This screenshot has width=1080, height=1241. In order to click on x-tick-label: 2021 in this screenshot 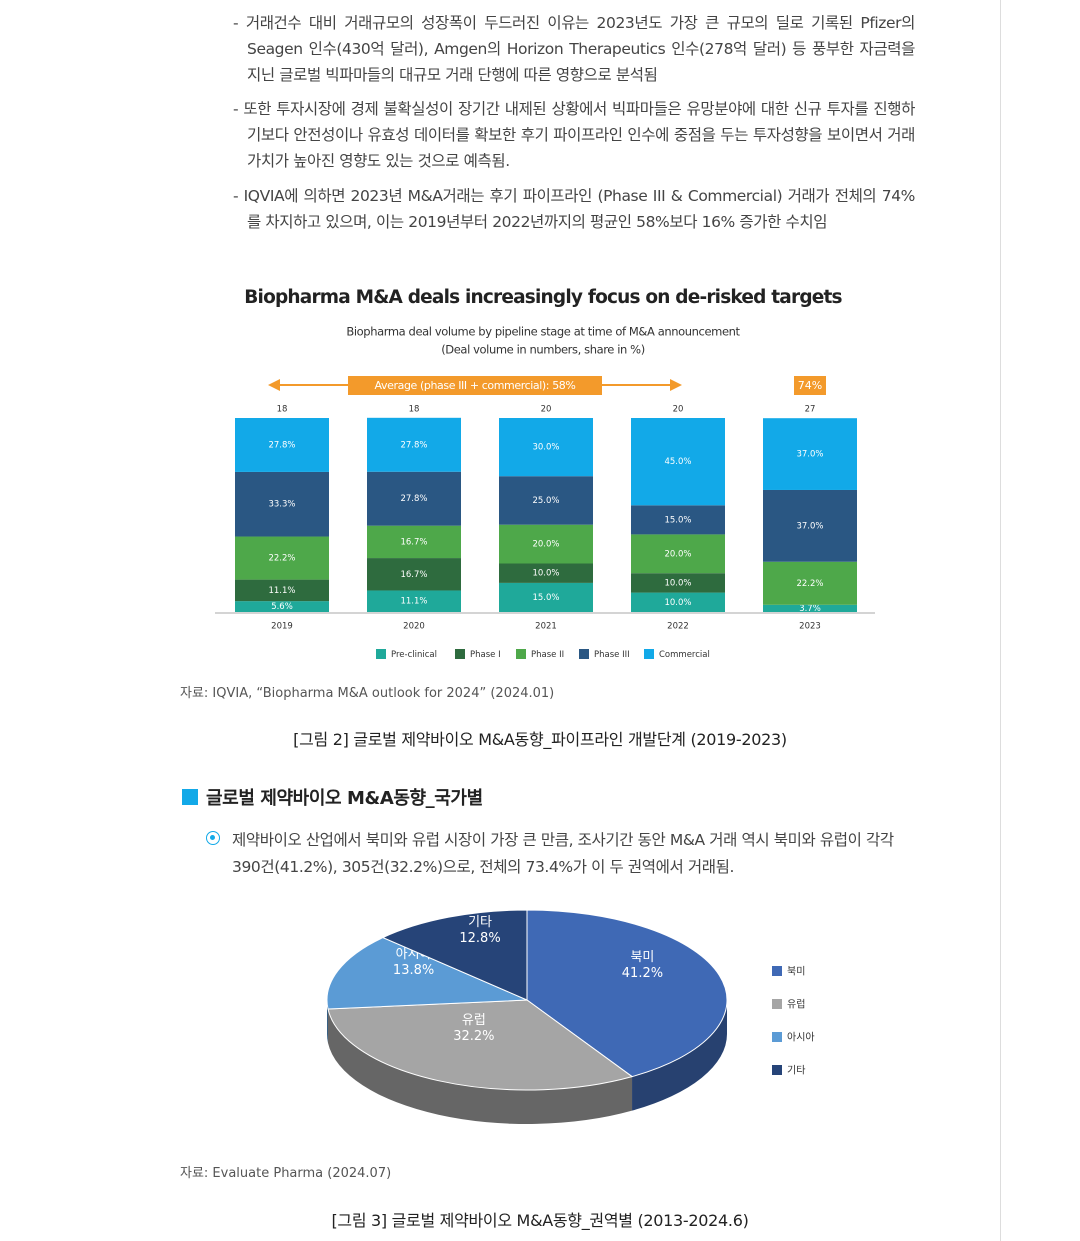, I will do `click(546, 627)`.